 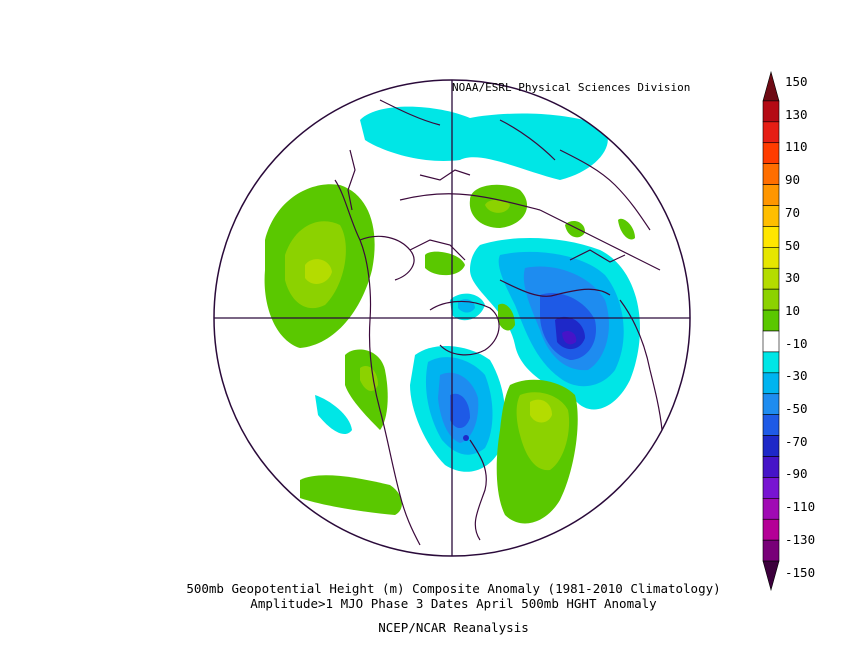 I want to click on colorbar-label: 30, so click(x=793, y=278).